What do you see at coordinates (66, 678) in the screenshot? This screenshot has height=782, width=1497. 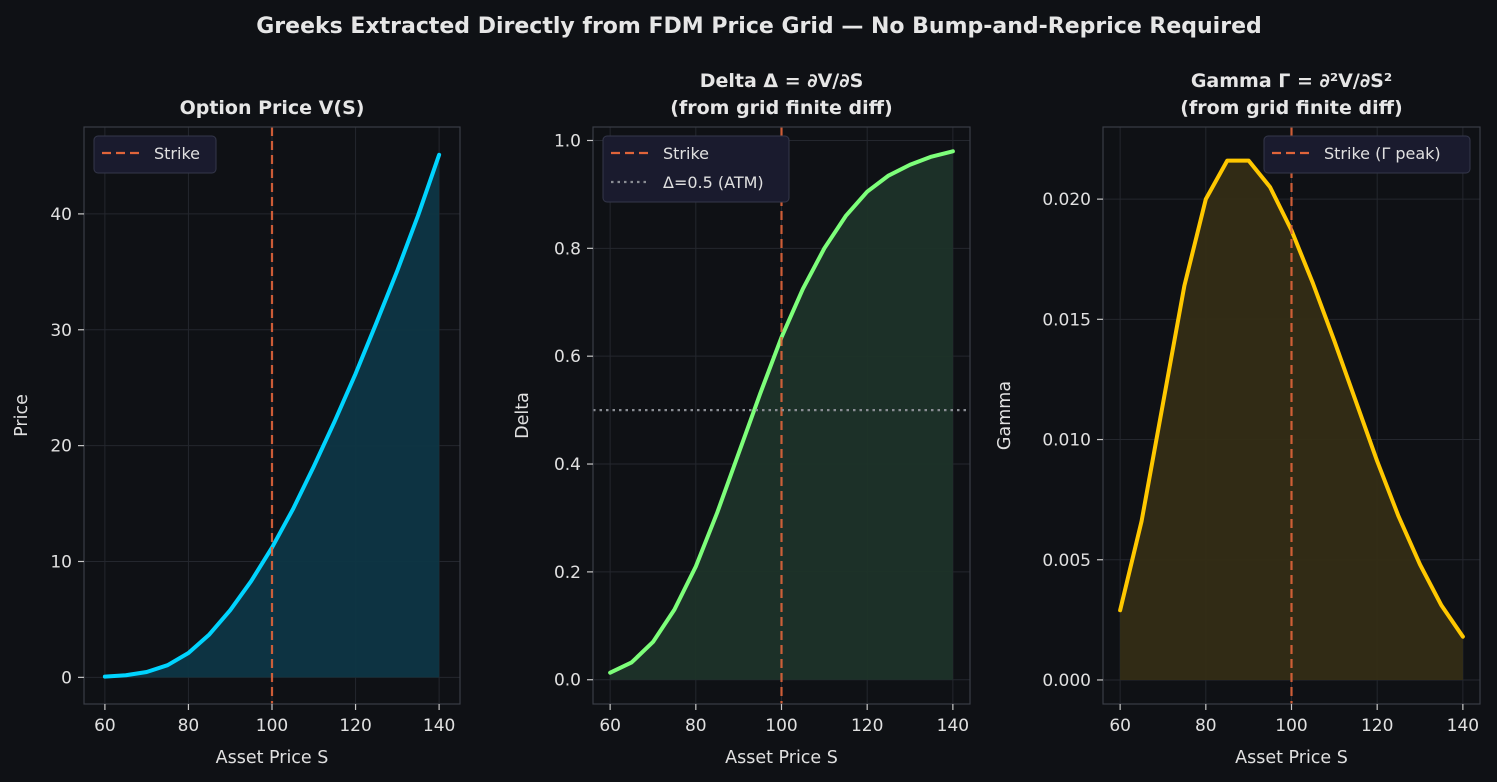 I see `y-tick-label: 0` at bounding box center [66, 678].